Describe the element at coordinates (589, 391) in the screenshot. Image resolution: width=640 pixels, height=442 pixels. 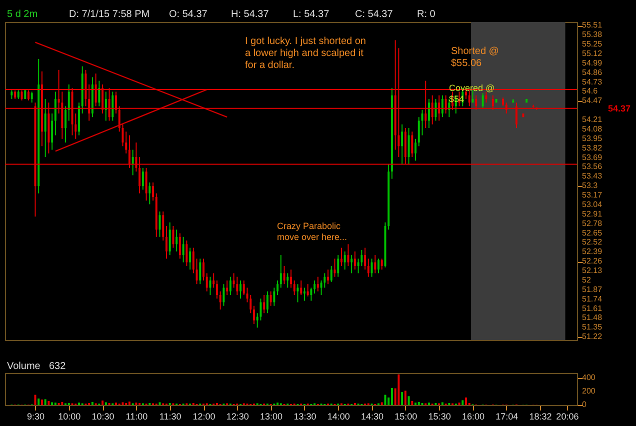
I see `y-tick-label: 200` at that location.